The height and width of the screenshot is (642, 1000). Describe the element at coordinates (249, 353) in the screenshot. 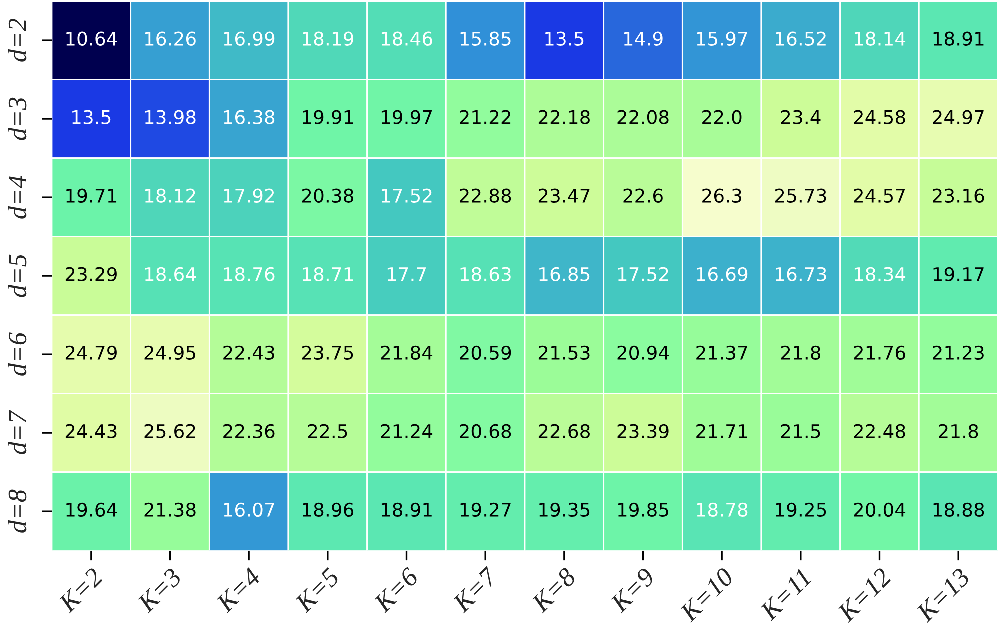

I see `data-label: 22.43` at that location.